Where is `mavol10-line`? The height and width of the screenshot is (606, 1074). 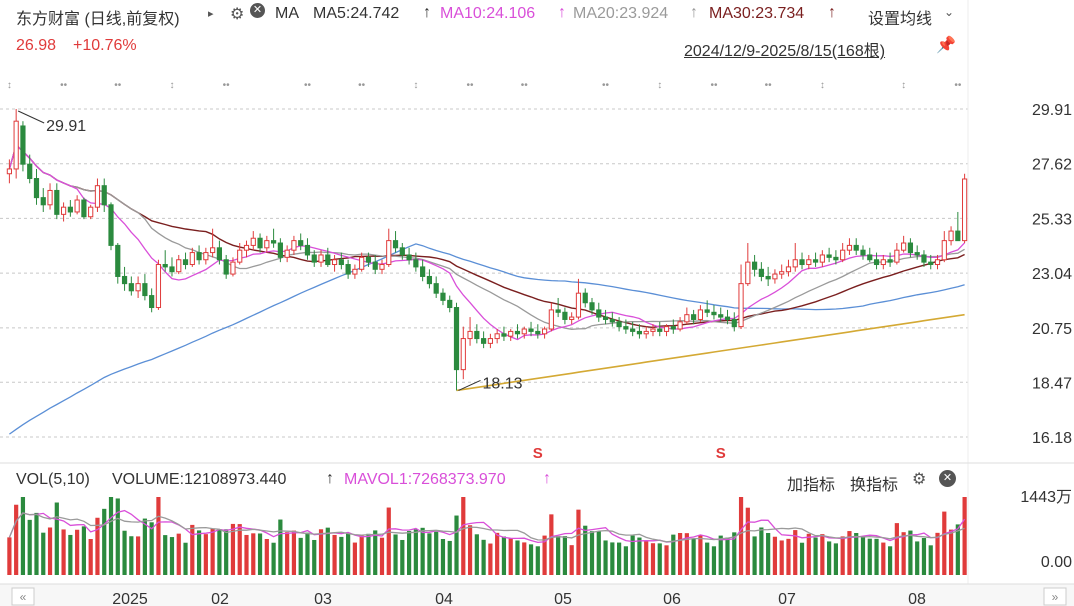 mavol10-line is located at coordinates (486, 527).